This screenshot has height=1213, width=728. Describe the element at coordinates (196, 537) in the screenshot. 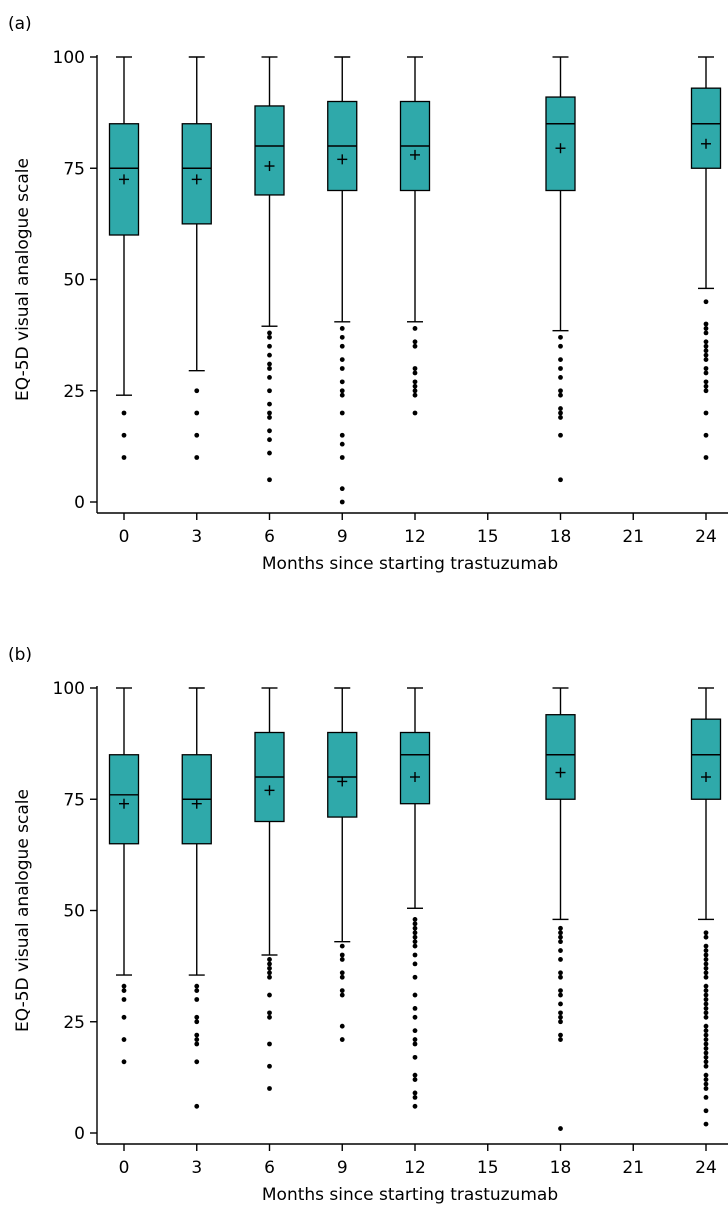

I see `x-tick-label: 3` at that location.